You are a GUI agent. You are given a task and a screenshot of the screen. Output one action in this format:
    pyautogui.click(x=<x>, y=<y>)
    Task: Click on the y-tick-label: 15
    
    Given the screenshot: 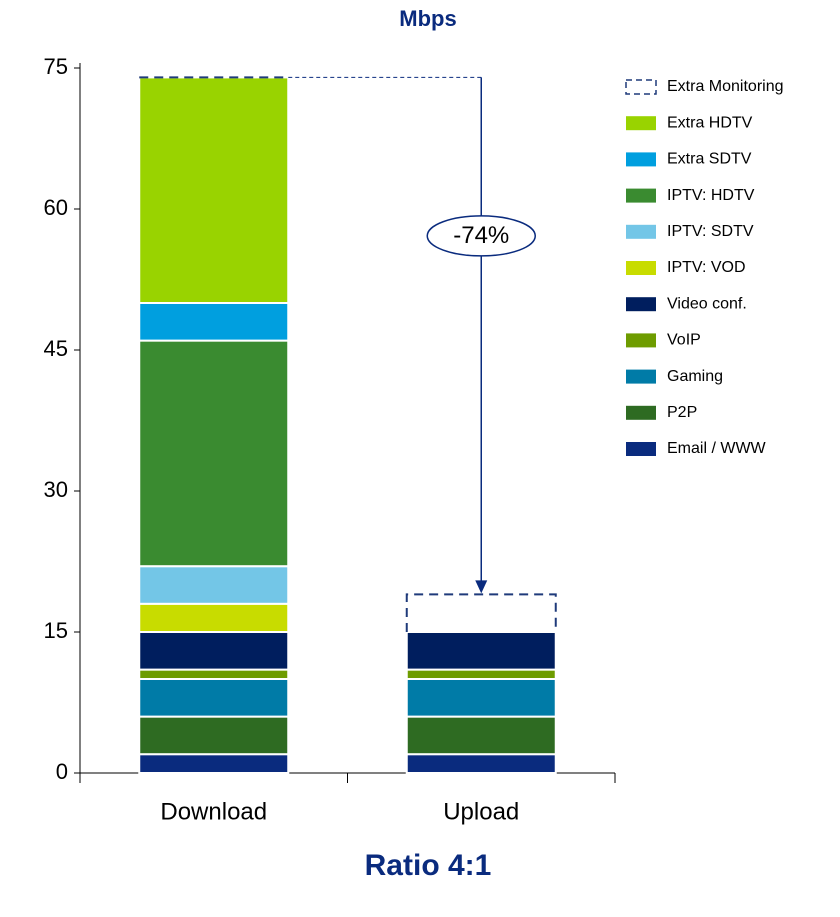 What is the action you would take?
    pyautogui.click(x=56, y=630)
    